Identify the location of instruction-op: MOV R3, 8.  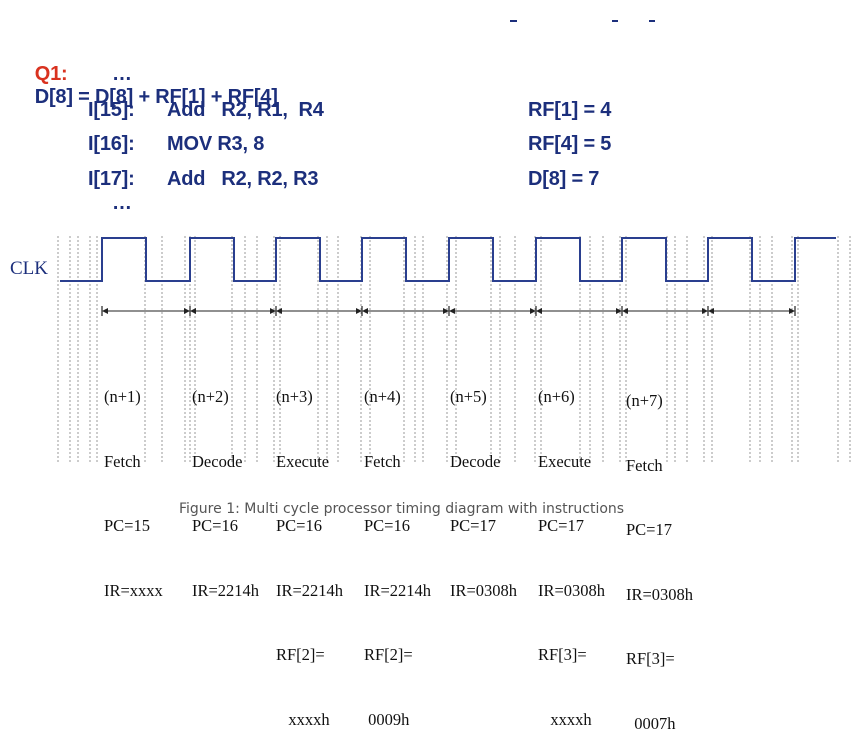
(216, 144).